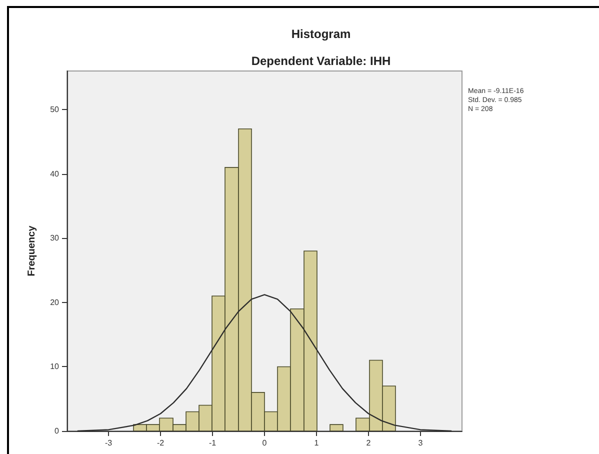 Image resolution: width=599 pixels, height=454 pixels. I want to click on x-tick-label: -2, so click(160, 443).